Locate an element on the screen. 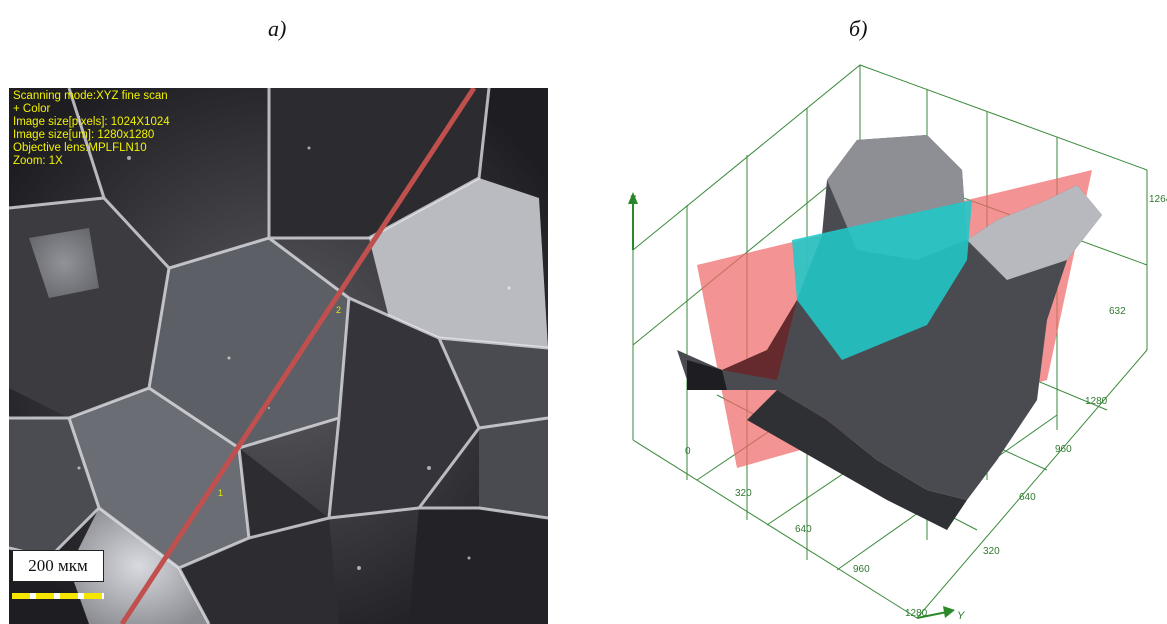 The height and width of the screenshot is (624, 1167). scan-info-line: + Color is located at coordinates (32, 109).